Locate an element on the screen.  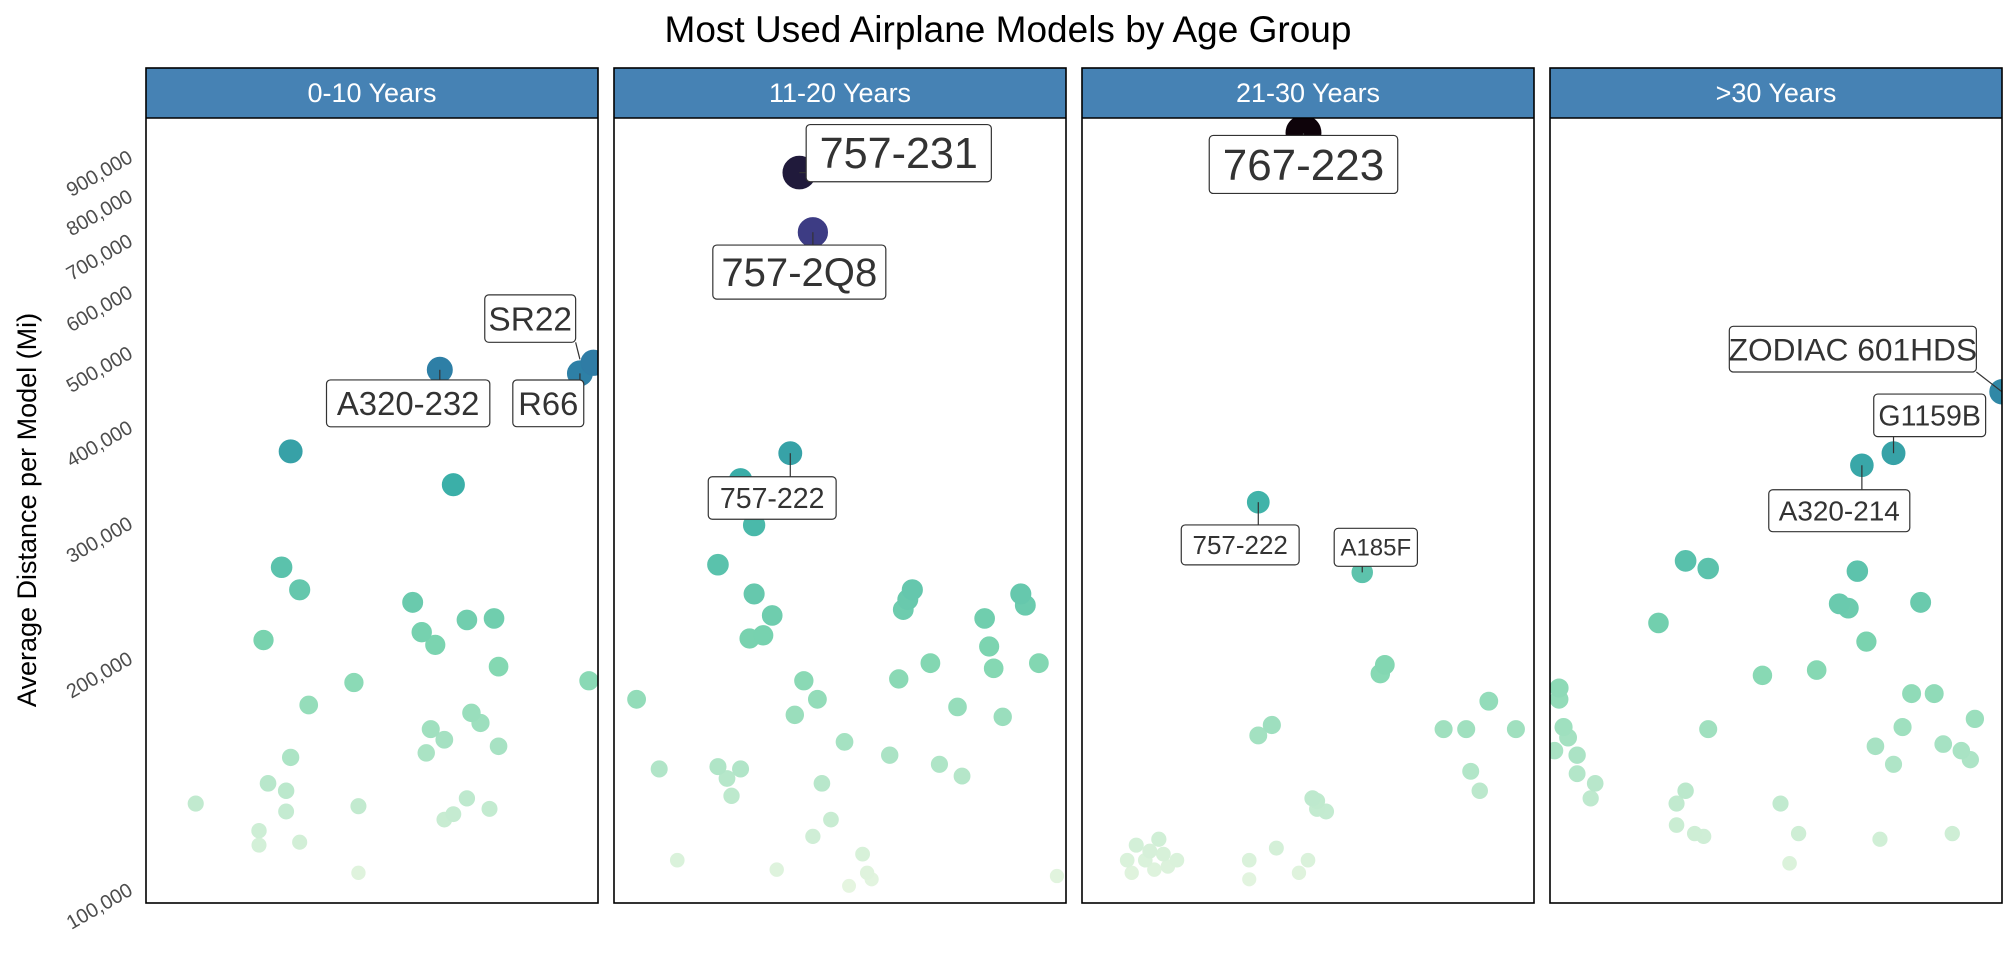
label-text: A185F is located at coordinates (1375, 548).